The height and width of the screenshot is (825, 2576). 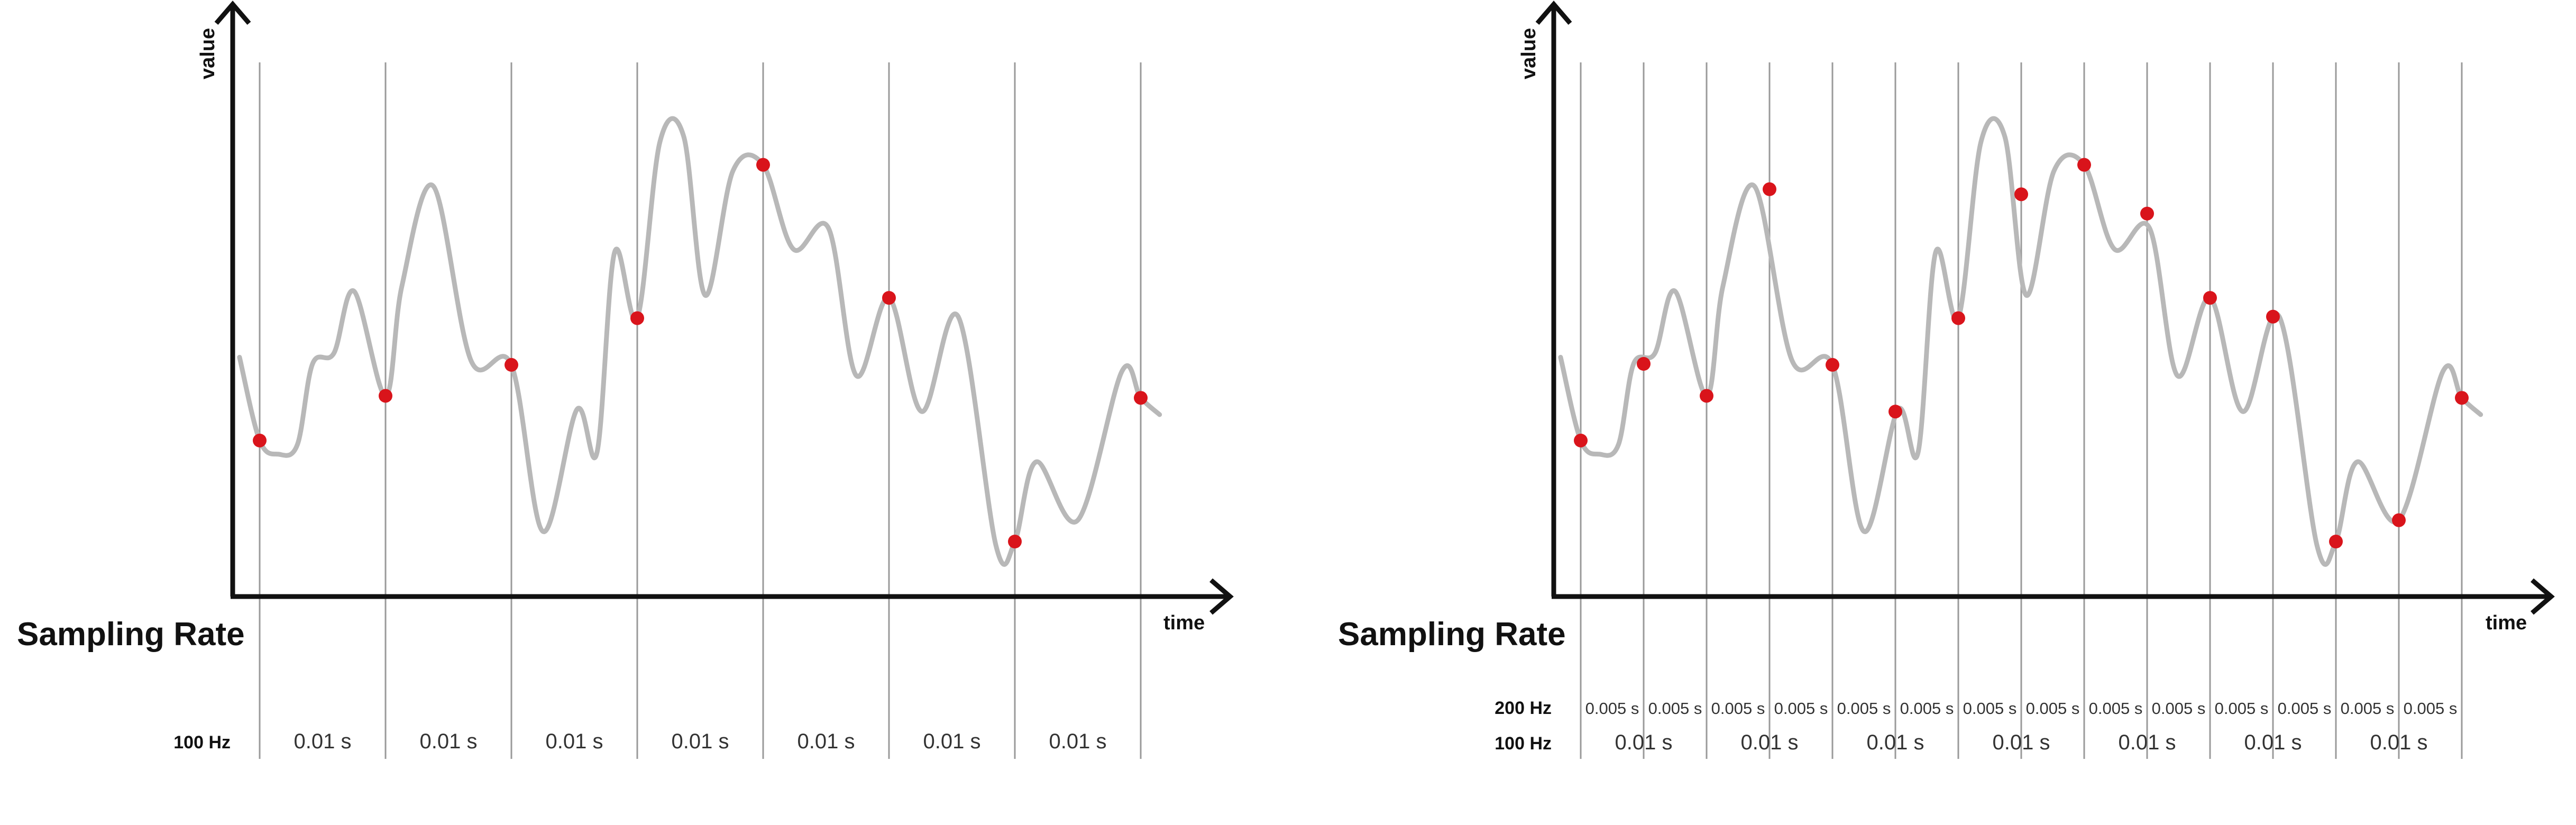 What do you see at coordinates (1524, 708) in the screenshot?
I see `rate-label: 200 Hz` at bounding box center [1524, 708].